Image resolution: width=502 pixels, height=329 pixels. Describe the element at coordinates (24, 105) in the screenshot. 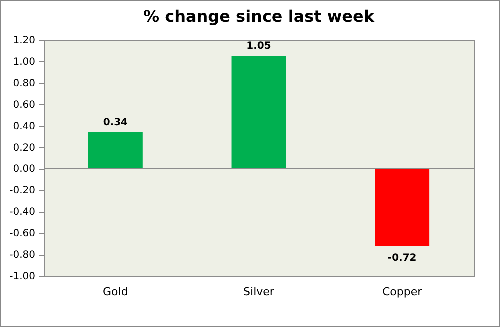

I see `y-tick-label: 0.60` at that location.